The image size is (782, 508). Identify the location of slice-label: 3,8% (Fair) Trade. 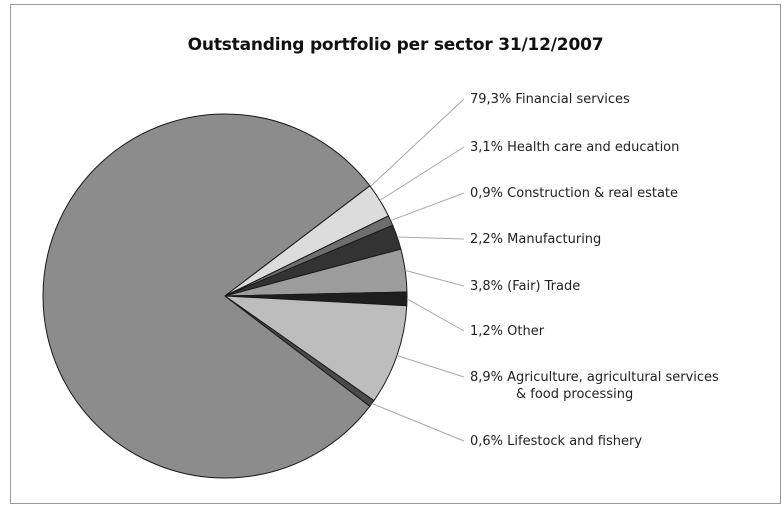
(525, 286).